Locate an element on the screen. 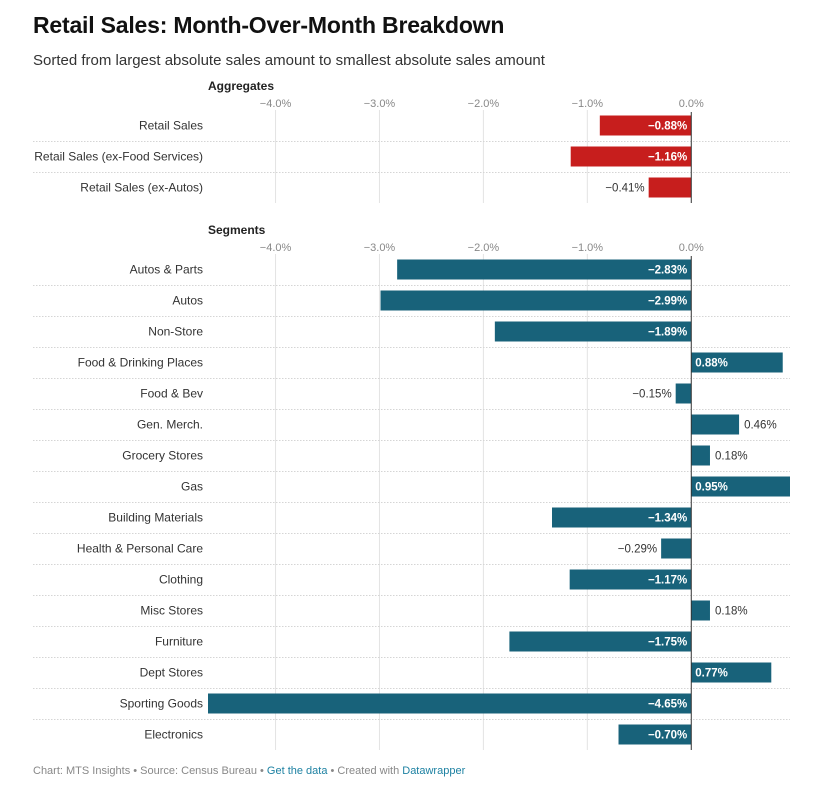 The width and height of the screenshot is (822, 790). category-label-1-8: Building Materials is located at coordinates (155, 518).